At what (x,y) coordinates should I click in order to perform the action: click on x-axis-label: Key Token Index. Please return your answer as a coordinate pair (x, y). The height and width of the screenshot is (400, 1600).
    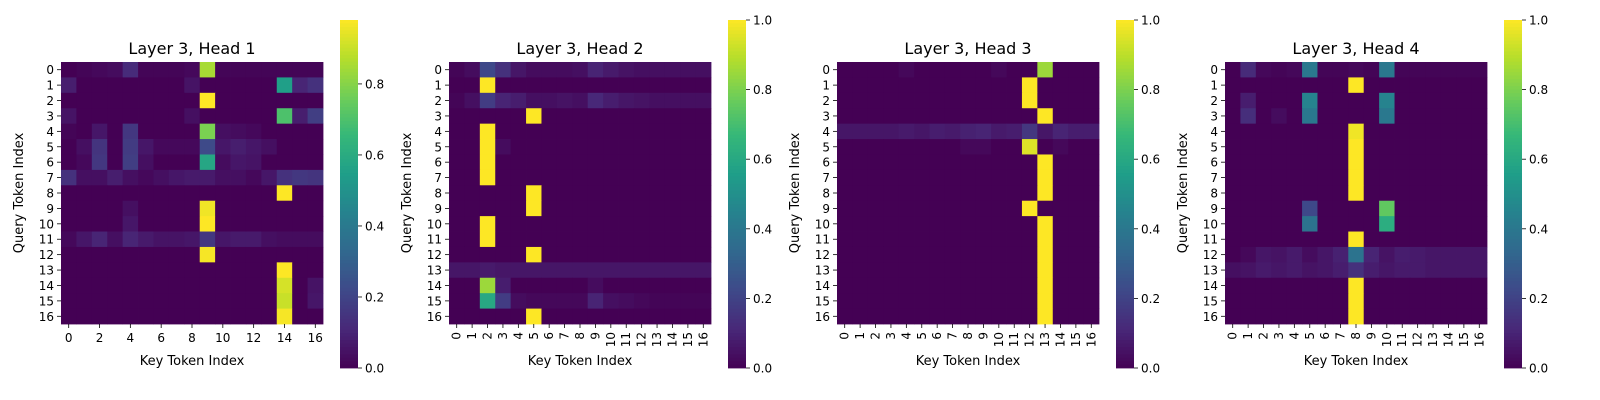
    Looking at the image, I should click on (968, 361).